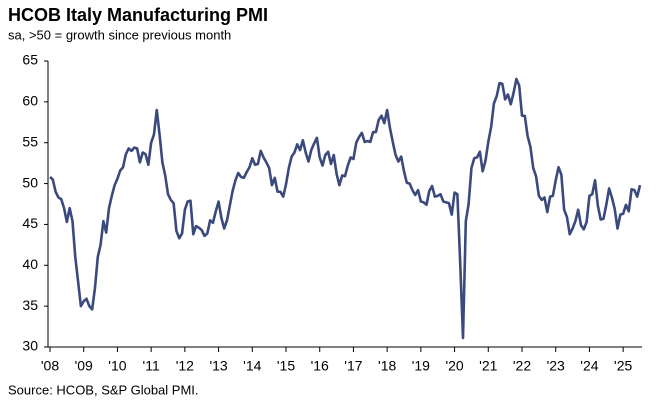  Describe the element at coordinates (488, 366) in the screenshot. I see `x-tick-label: '21` at that location.